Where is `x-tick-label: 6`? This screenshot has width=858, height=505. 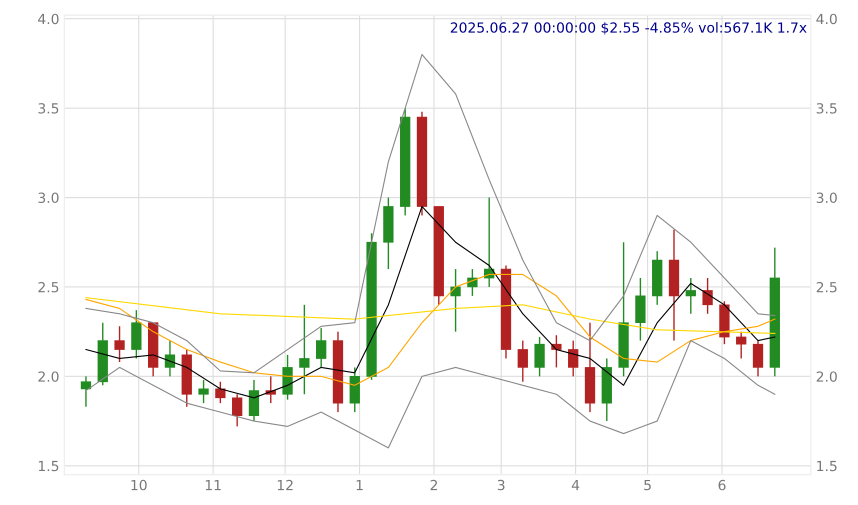 x-tick-label: 6 is located at coordinates (722, 485).